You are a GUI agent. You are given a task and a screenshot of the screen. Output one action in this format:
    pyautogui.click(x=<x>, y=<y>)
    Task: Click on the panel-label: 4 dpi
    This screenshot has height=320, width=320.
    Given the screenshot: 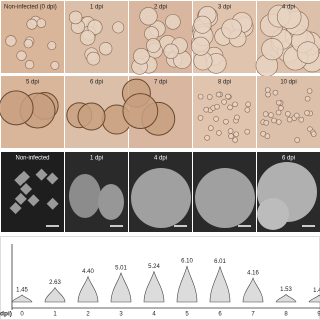 What is the action you would take?
    pyautogui.click(x=288, y=8)
    